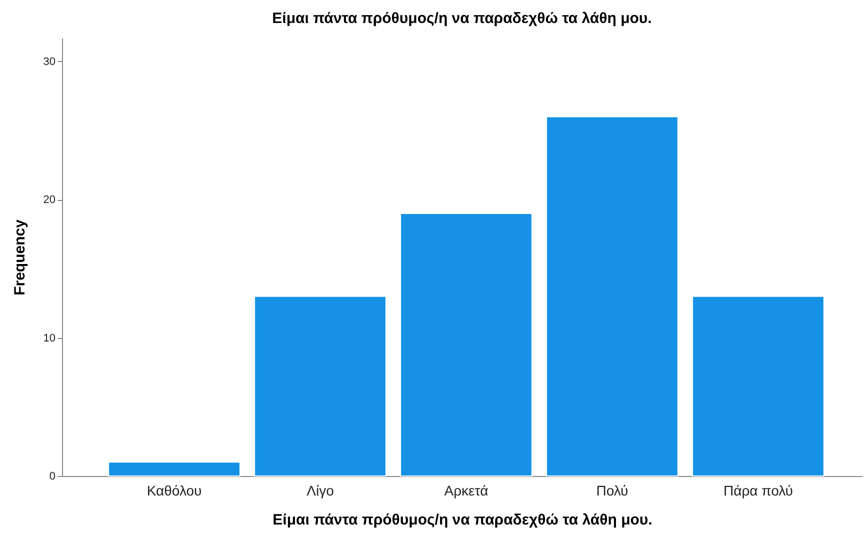 The image size is (865, 540). I want to click on x-tick-label: Καθόλου, so click(174, 490).